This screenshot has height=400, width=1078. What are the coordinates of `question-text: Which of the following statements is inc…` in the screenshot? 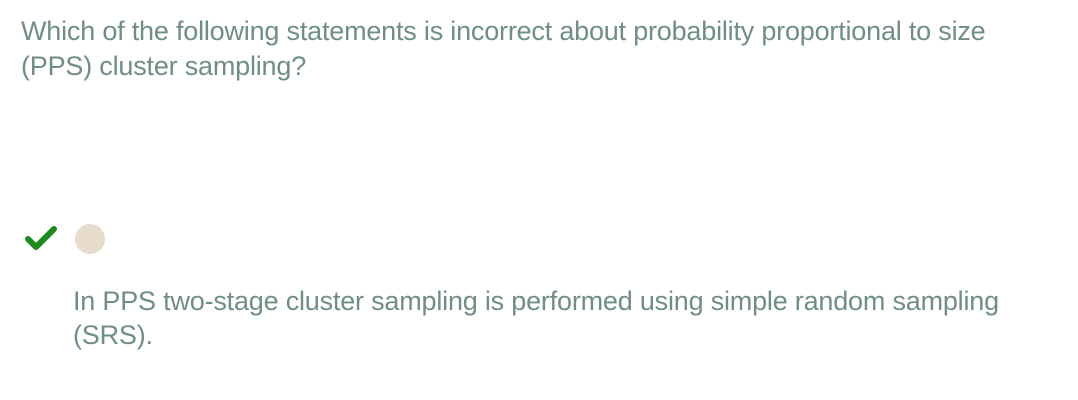 It's located at (503, 48).